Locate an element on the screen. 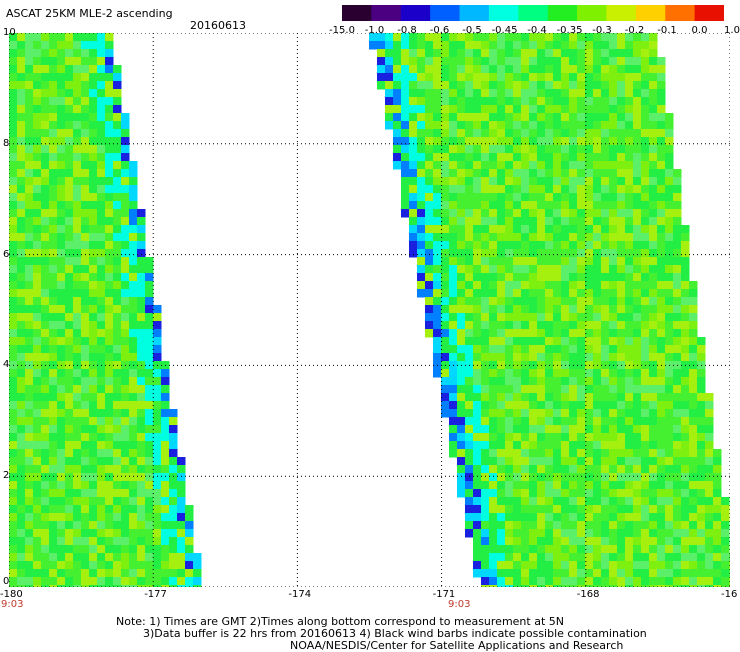  colorbar-tick-label: -0.2 is located at coordinates (634, 30).